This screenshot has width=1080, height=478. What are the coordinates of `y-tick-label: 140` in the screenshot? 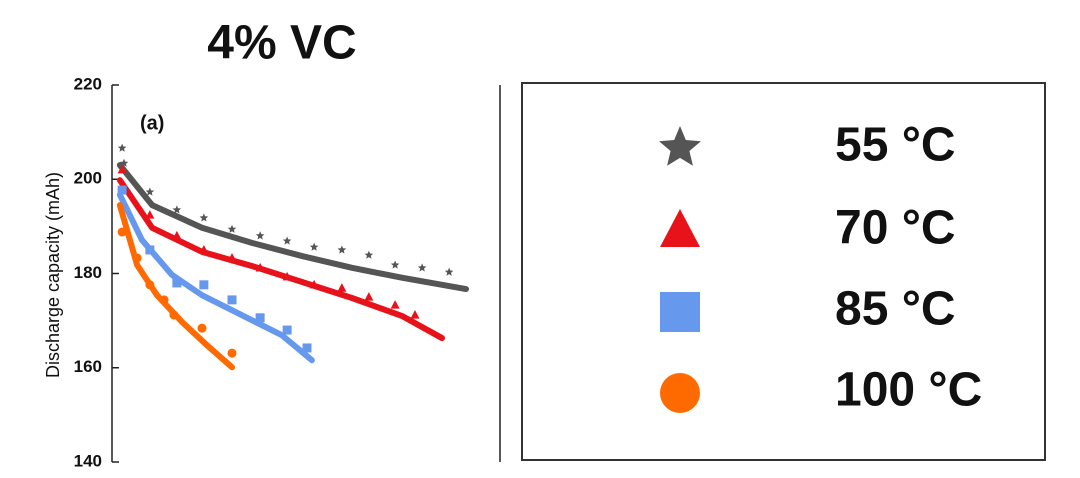 It's located at (88, 460).